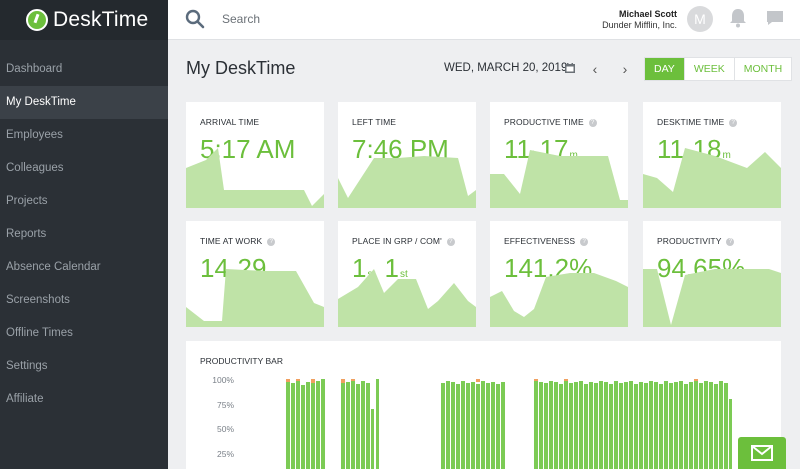 Image resolution: width=800 pixels, height=469 pixels. What do you see at coordinates (775, 18) in the screenshot?
I see `chat-icon` at bounding box center [775, 18].